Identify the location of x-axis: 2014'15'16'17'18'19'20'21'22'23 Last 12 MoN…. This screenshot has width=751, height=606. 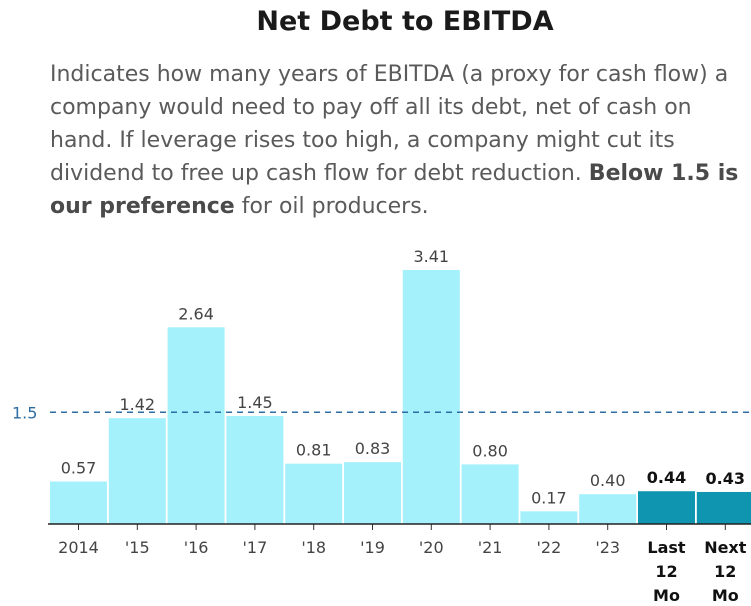
(399, 564).